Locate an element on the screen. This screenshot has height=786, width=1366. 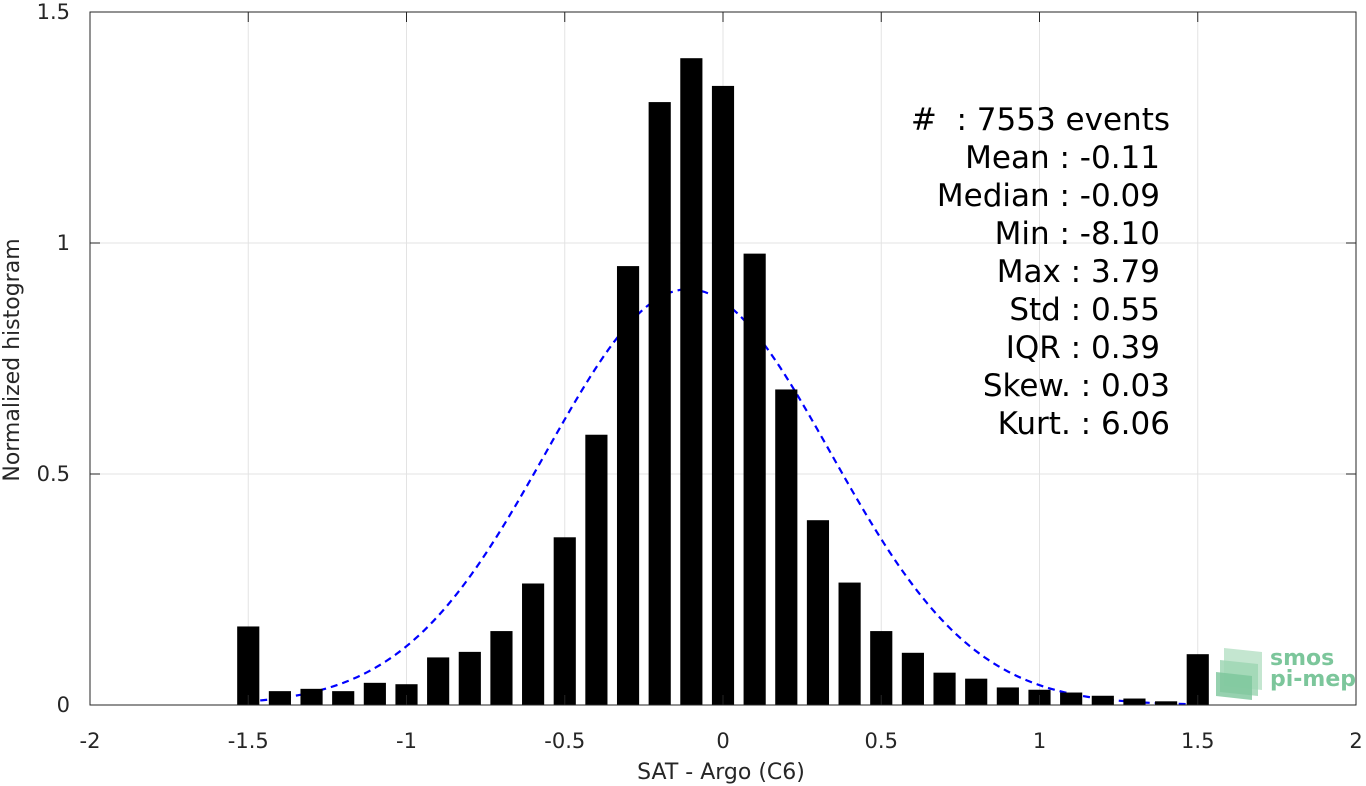
y-tick-label: 0.5 is located at coordinates (53, 474).